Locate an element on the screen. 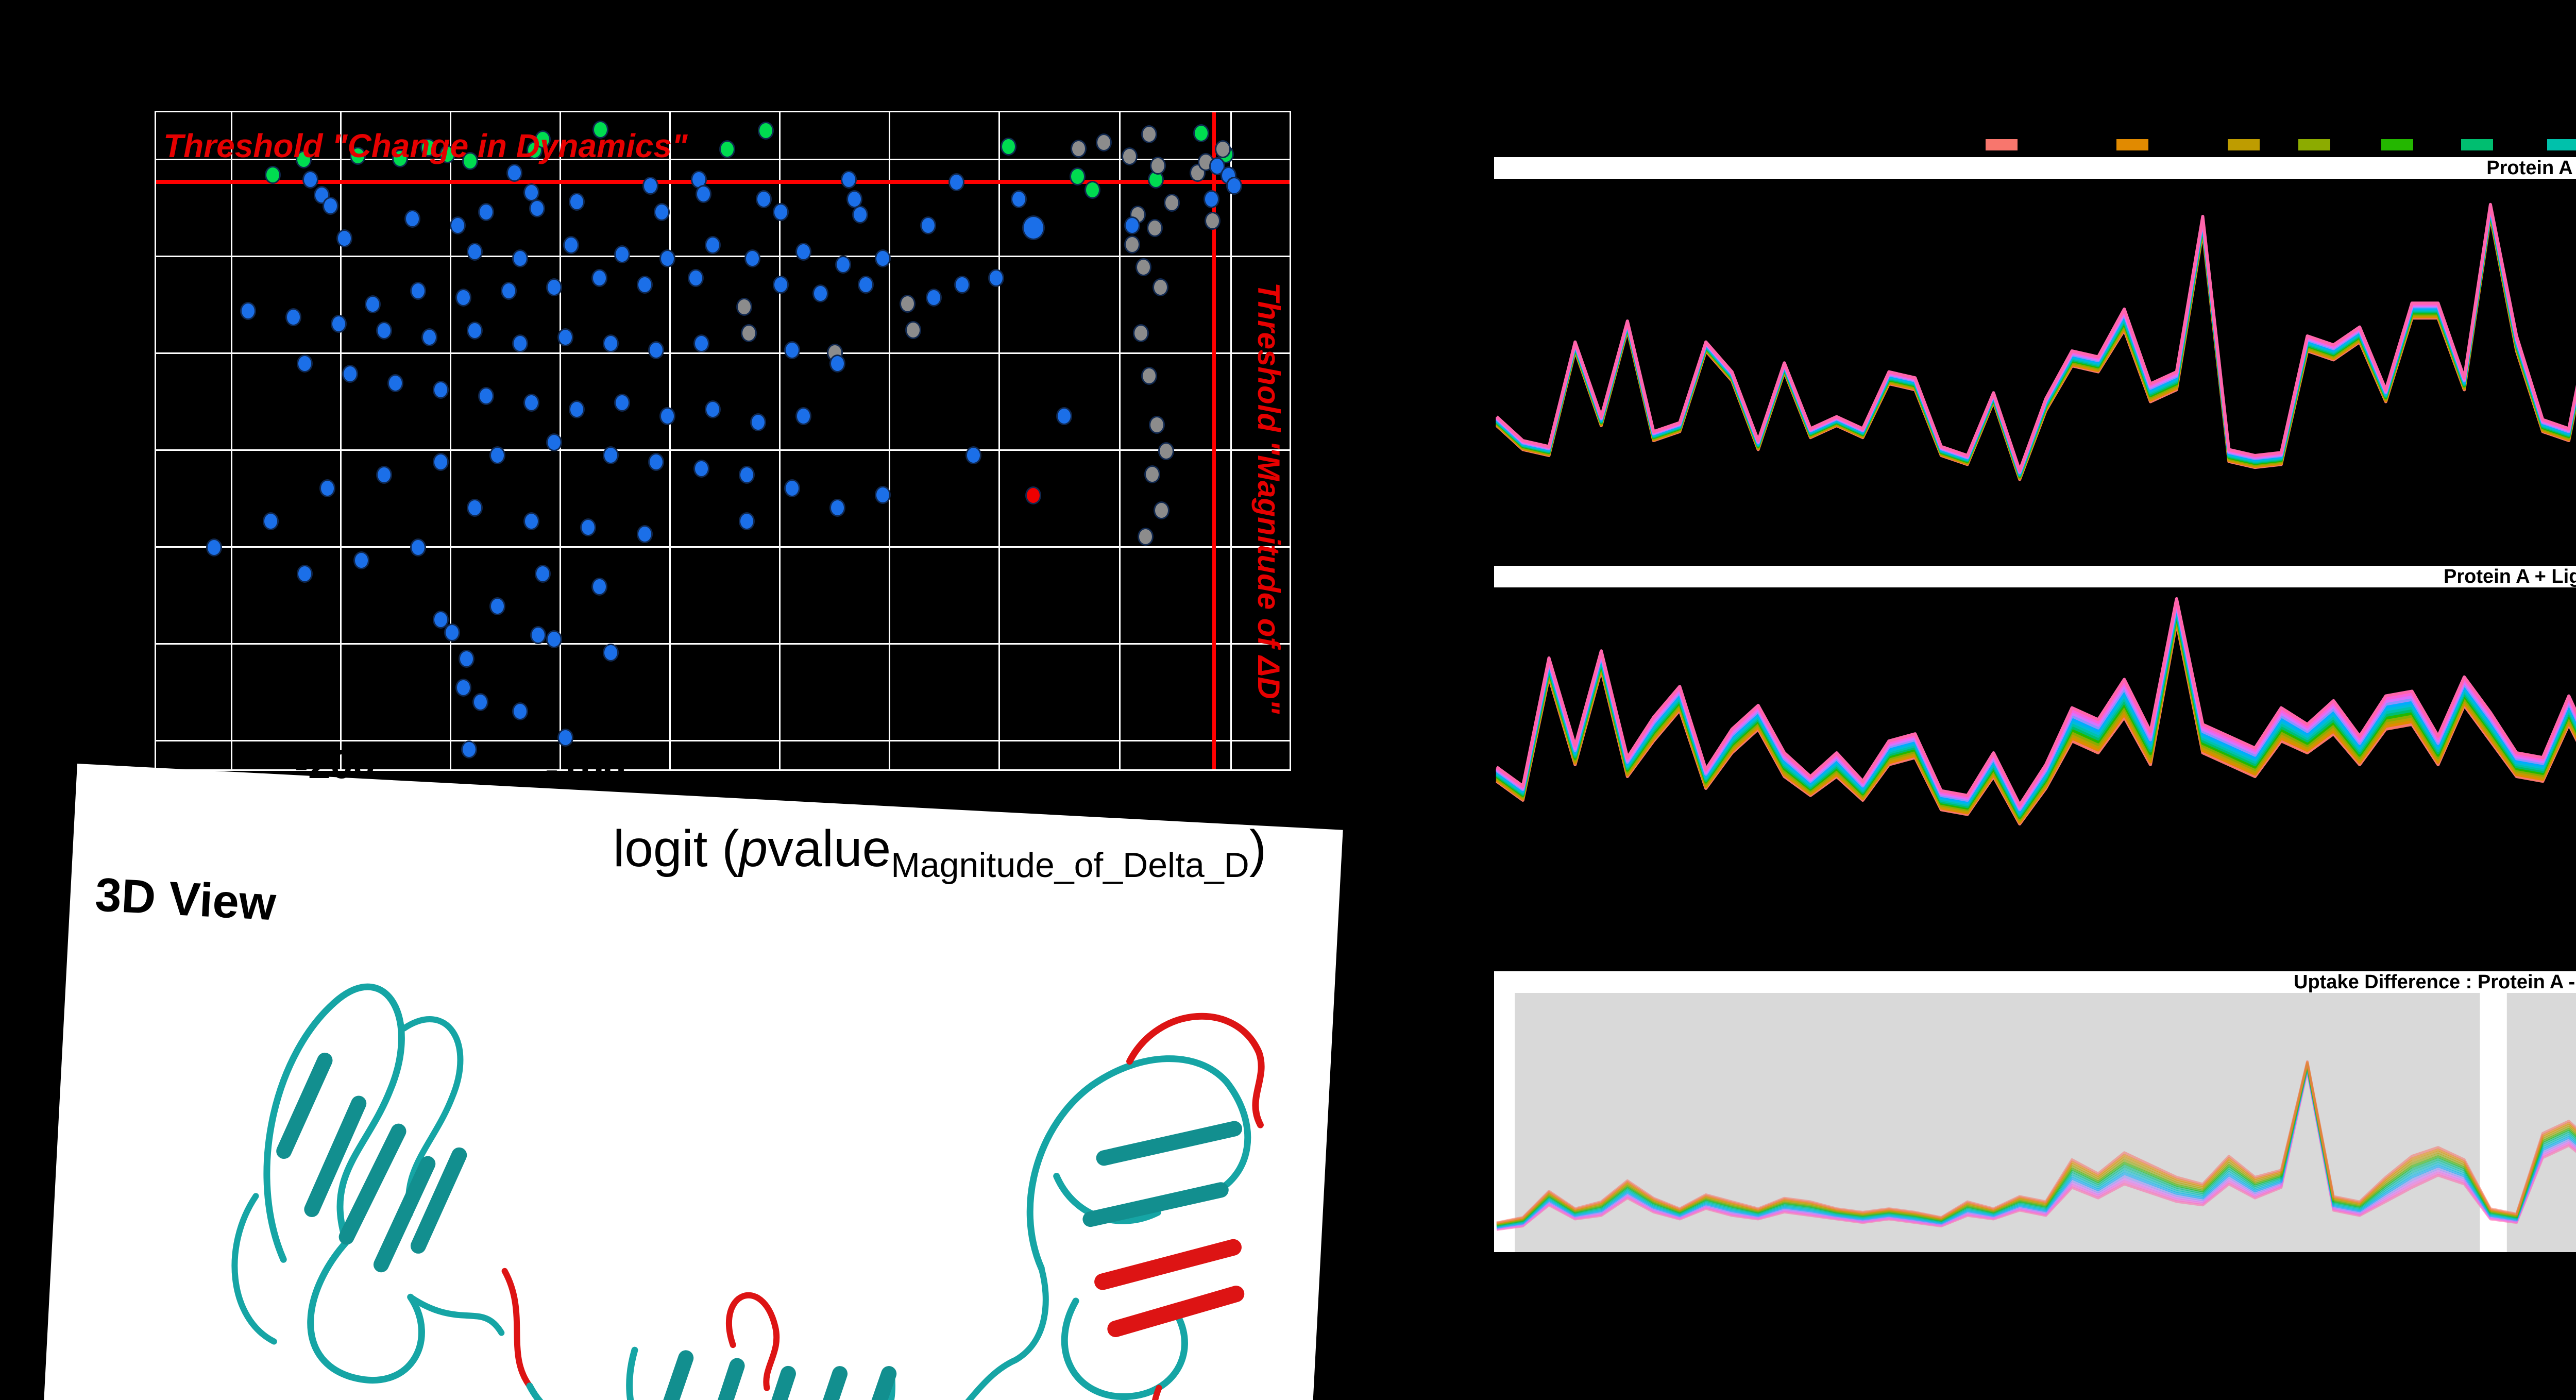 This screenshot has height=1400, width=2576. gridline-horizontal is located at coordinates (723, 740).